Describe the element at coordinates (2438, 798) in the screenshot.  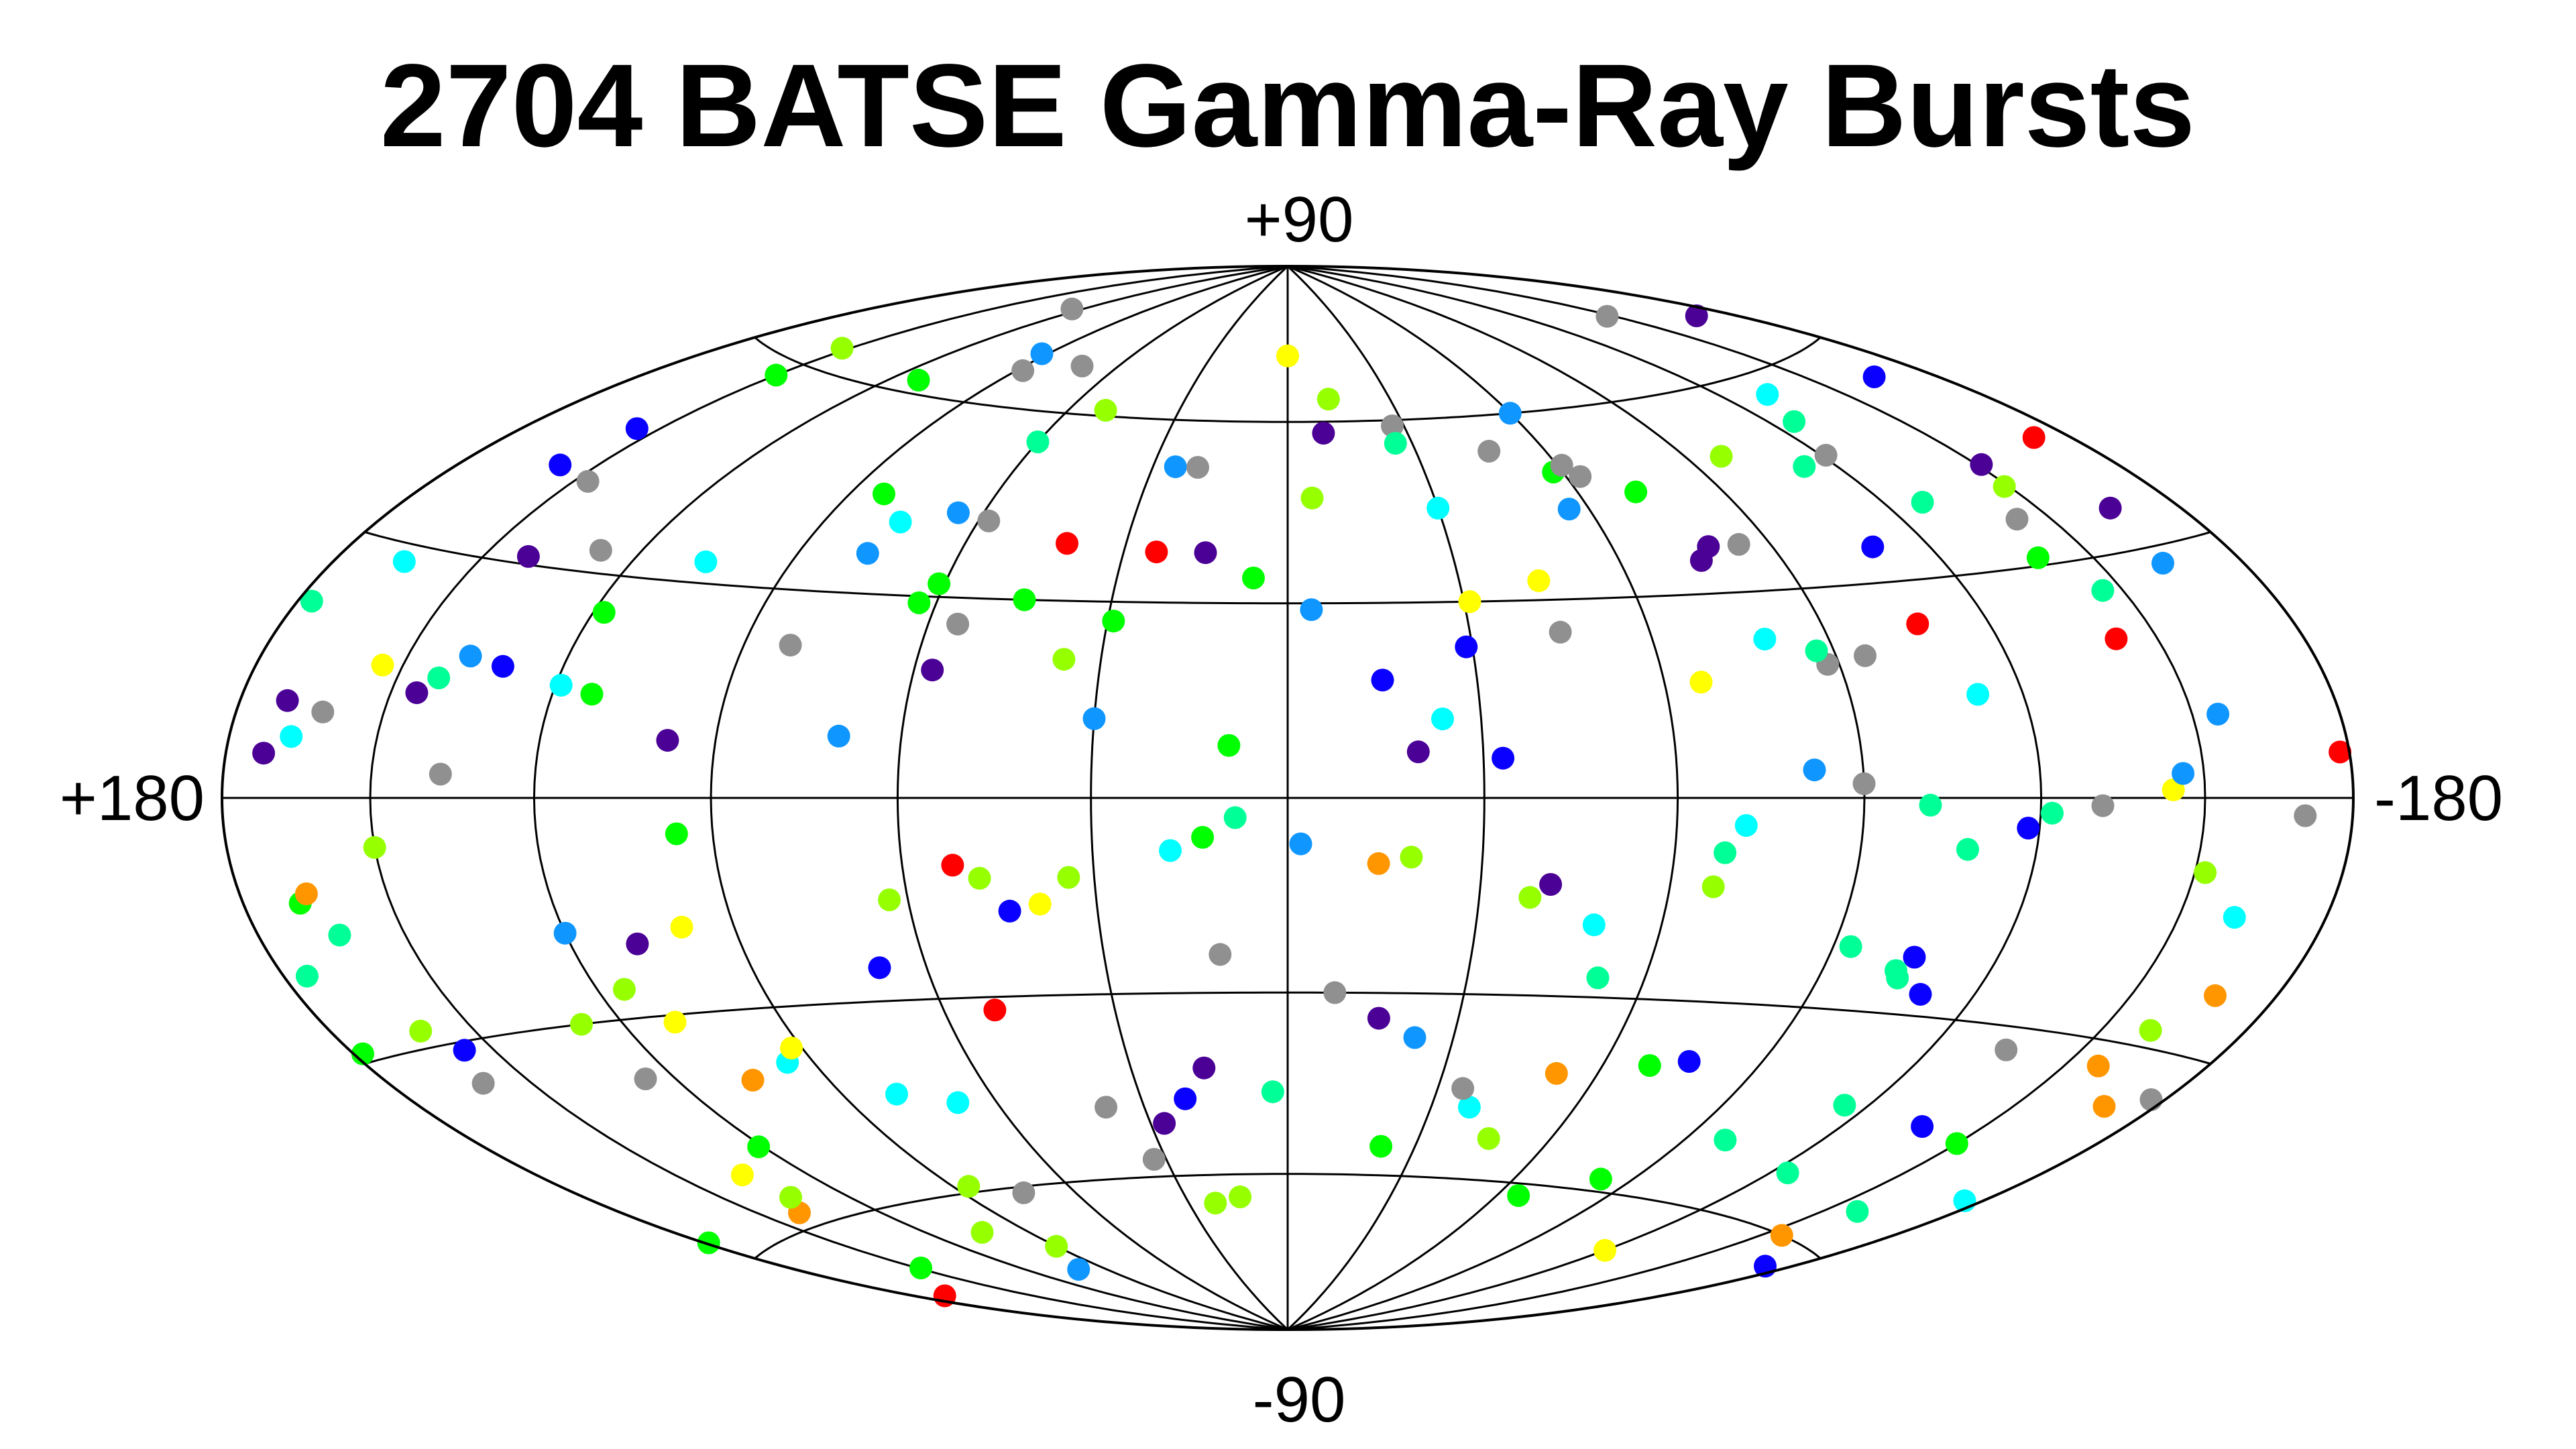
I see `tick-label-right: -180` at that location.